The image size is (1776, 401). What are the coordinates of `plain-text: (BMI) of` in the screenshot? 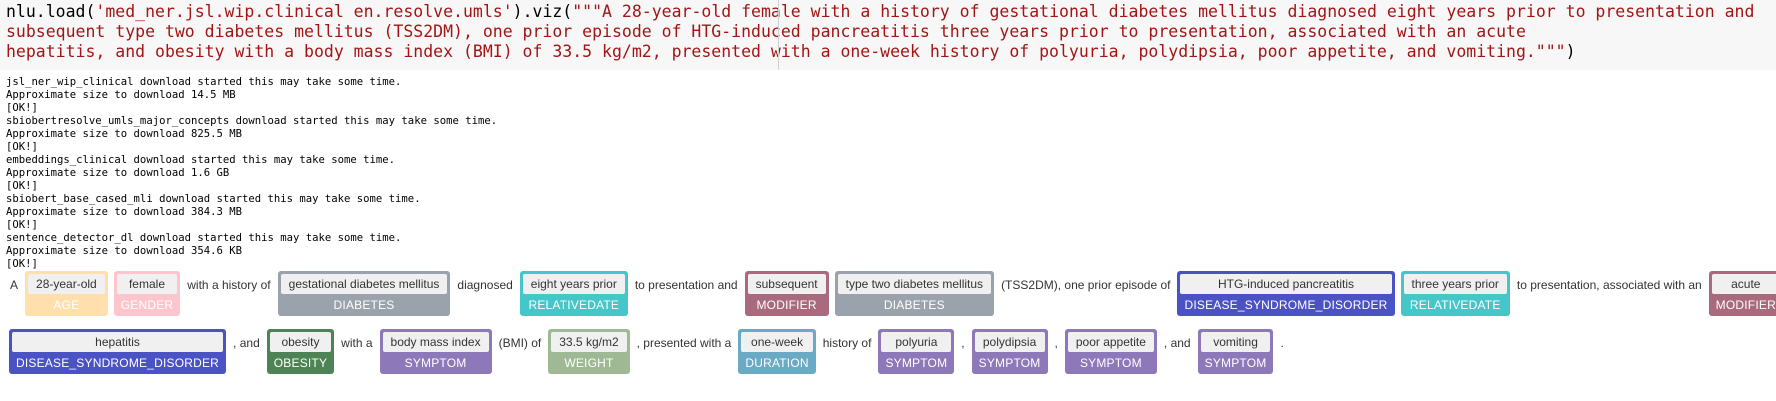 It's located at (520, 343).